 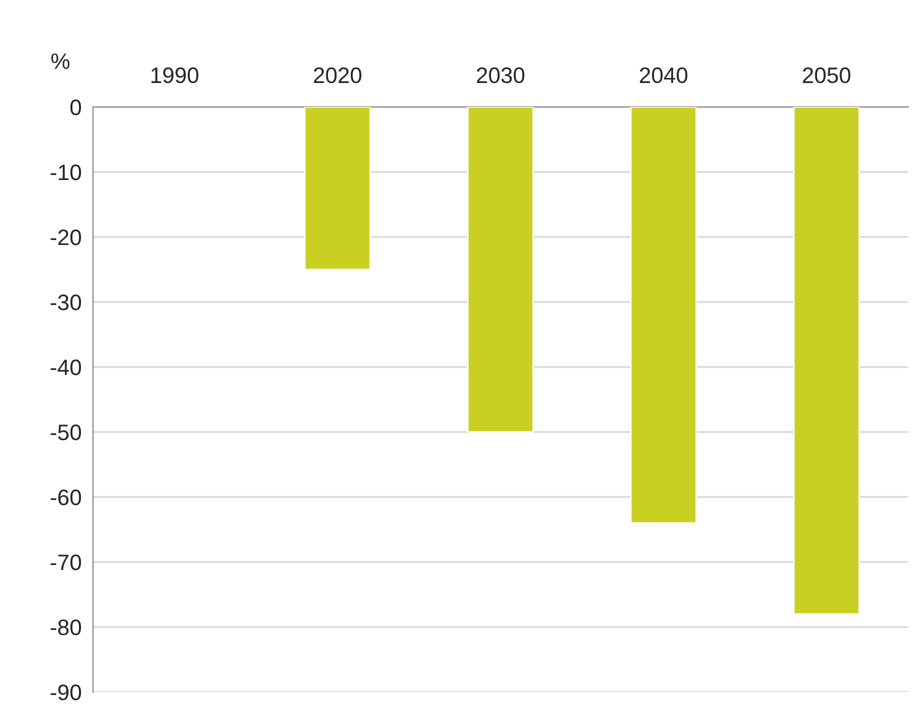 What do you see at coordinates (66, 368) in the screenshot?
I see `y-tick-label: -40` at bounding box center [66, 368].